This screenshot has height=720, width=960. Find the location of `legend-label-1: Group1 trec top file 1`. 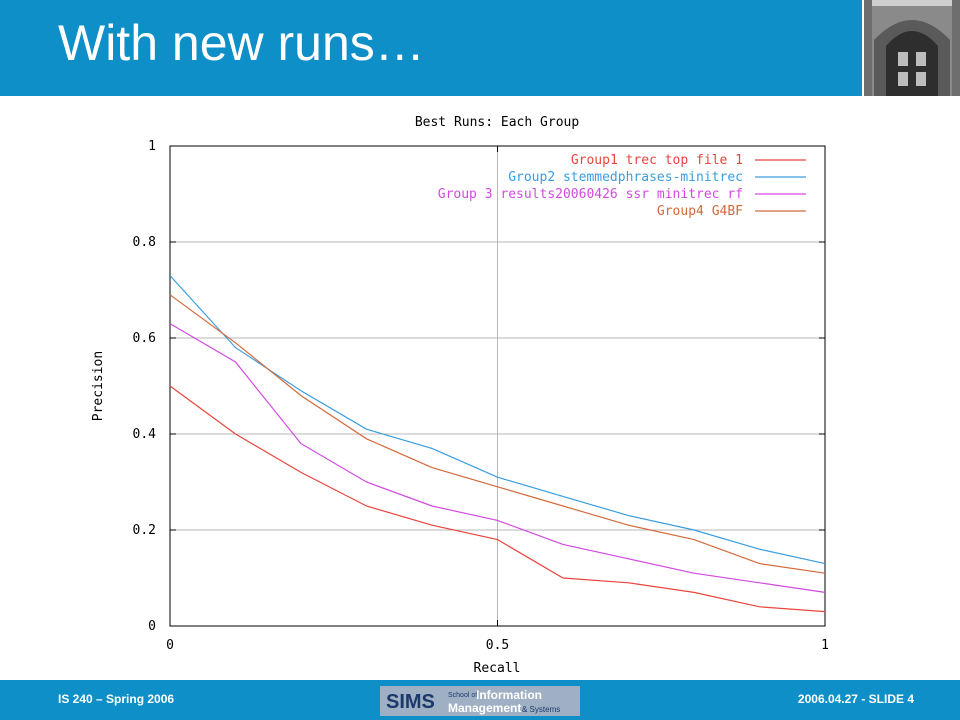

legend-label-1: Group1 trec top file 1 is located at coordinates (657, 160).